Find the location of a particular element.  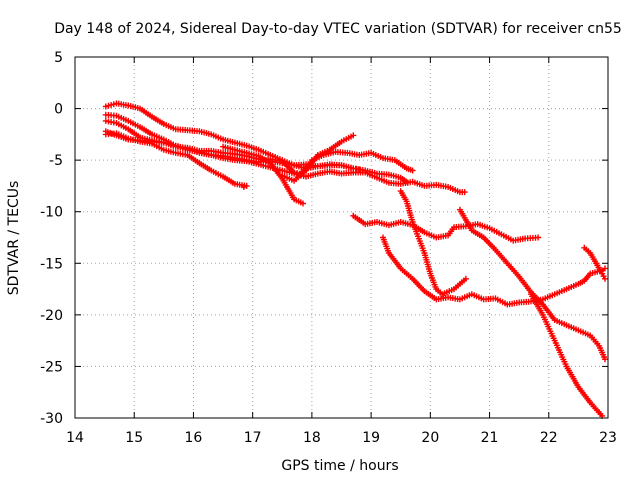

y-tick-label: -30 is located at coordinates (51, 419).